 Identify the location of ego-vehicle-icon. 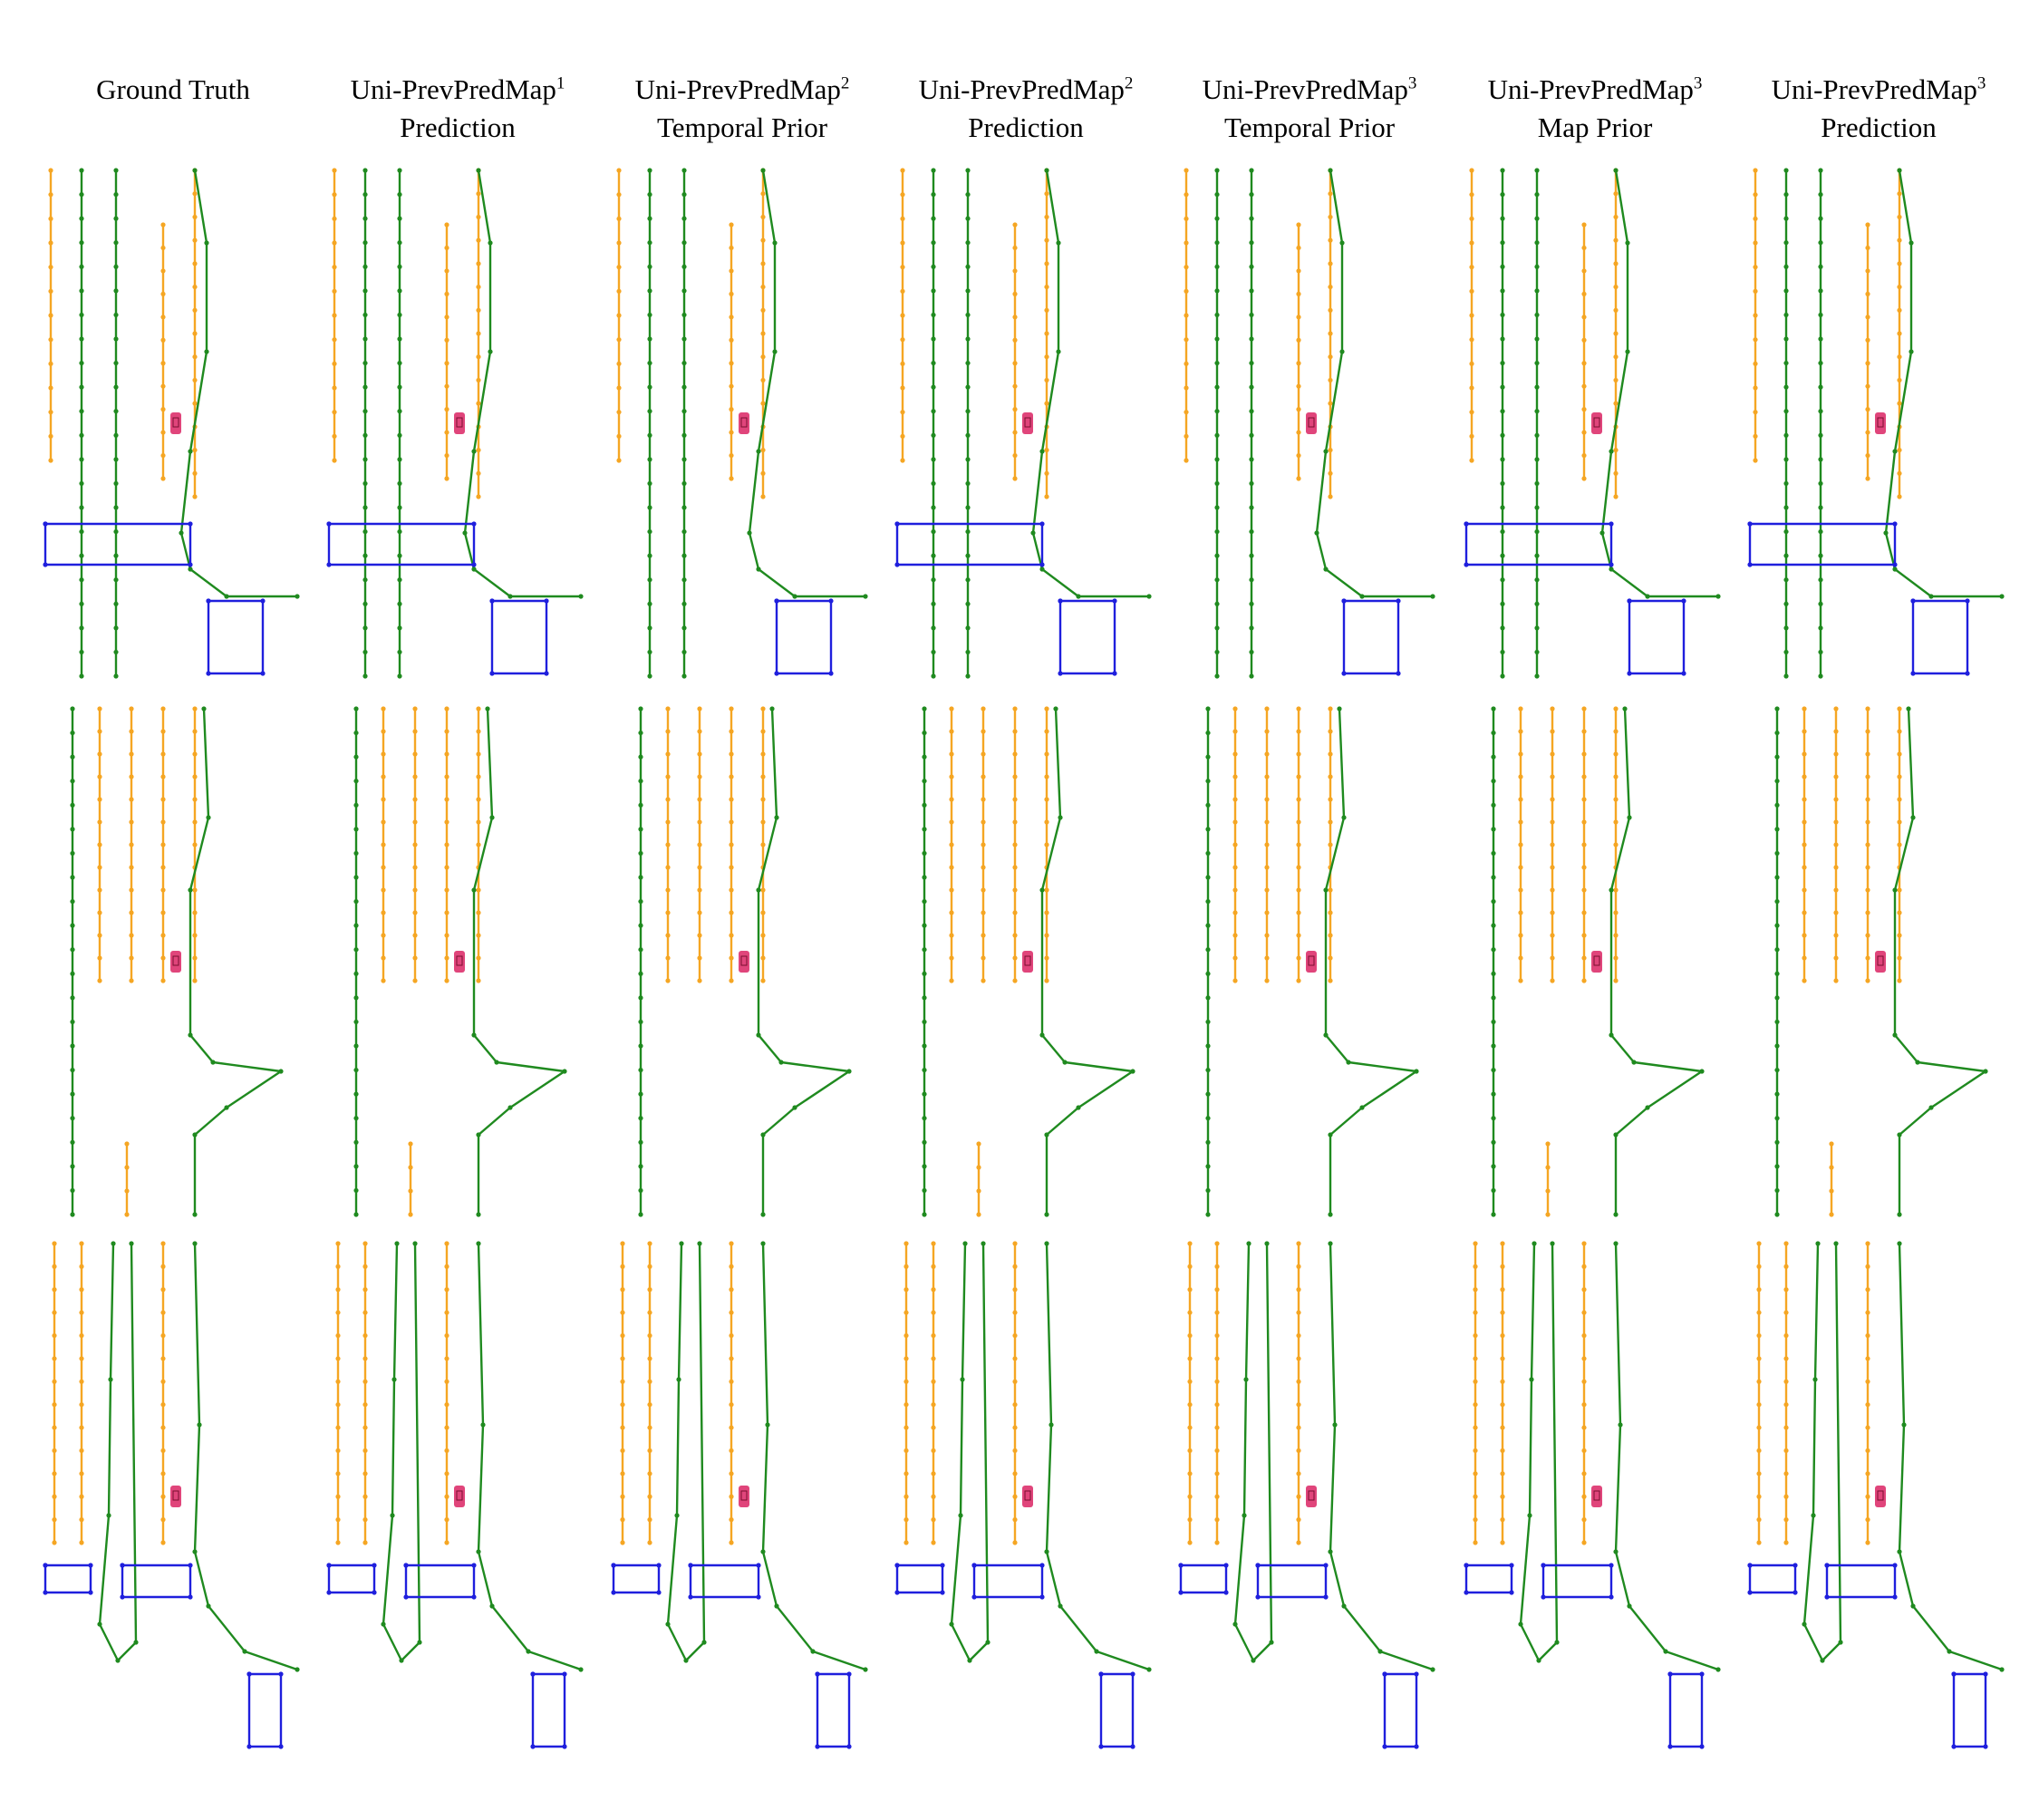
(1596, 423).